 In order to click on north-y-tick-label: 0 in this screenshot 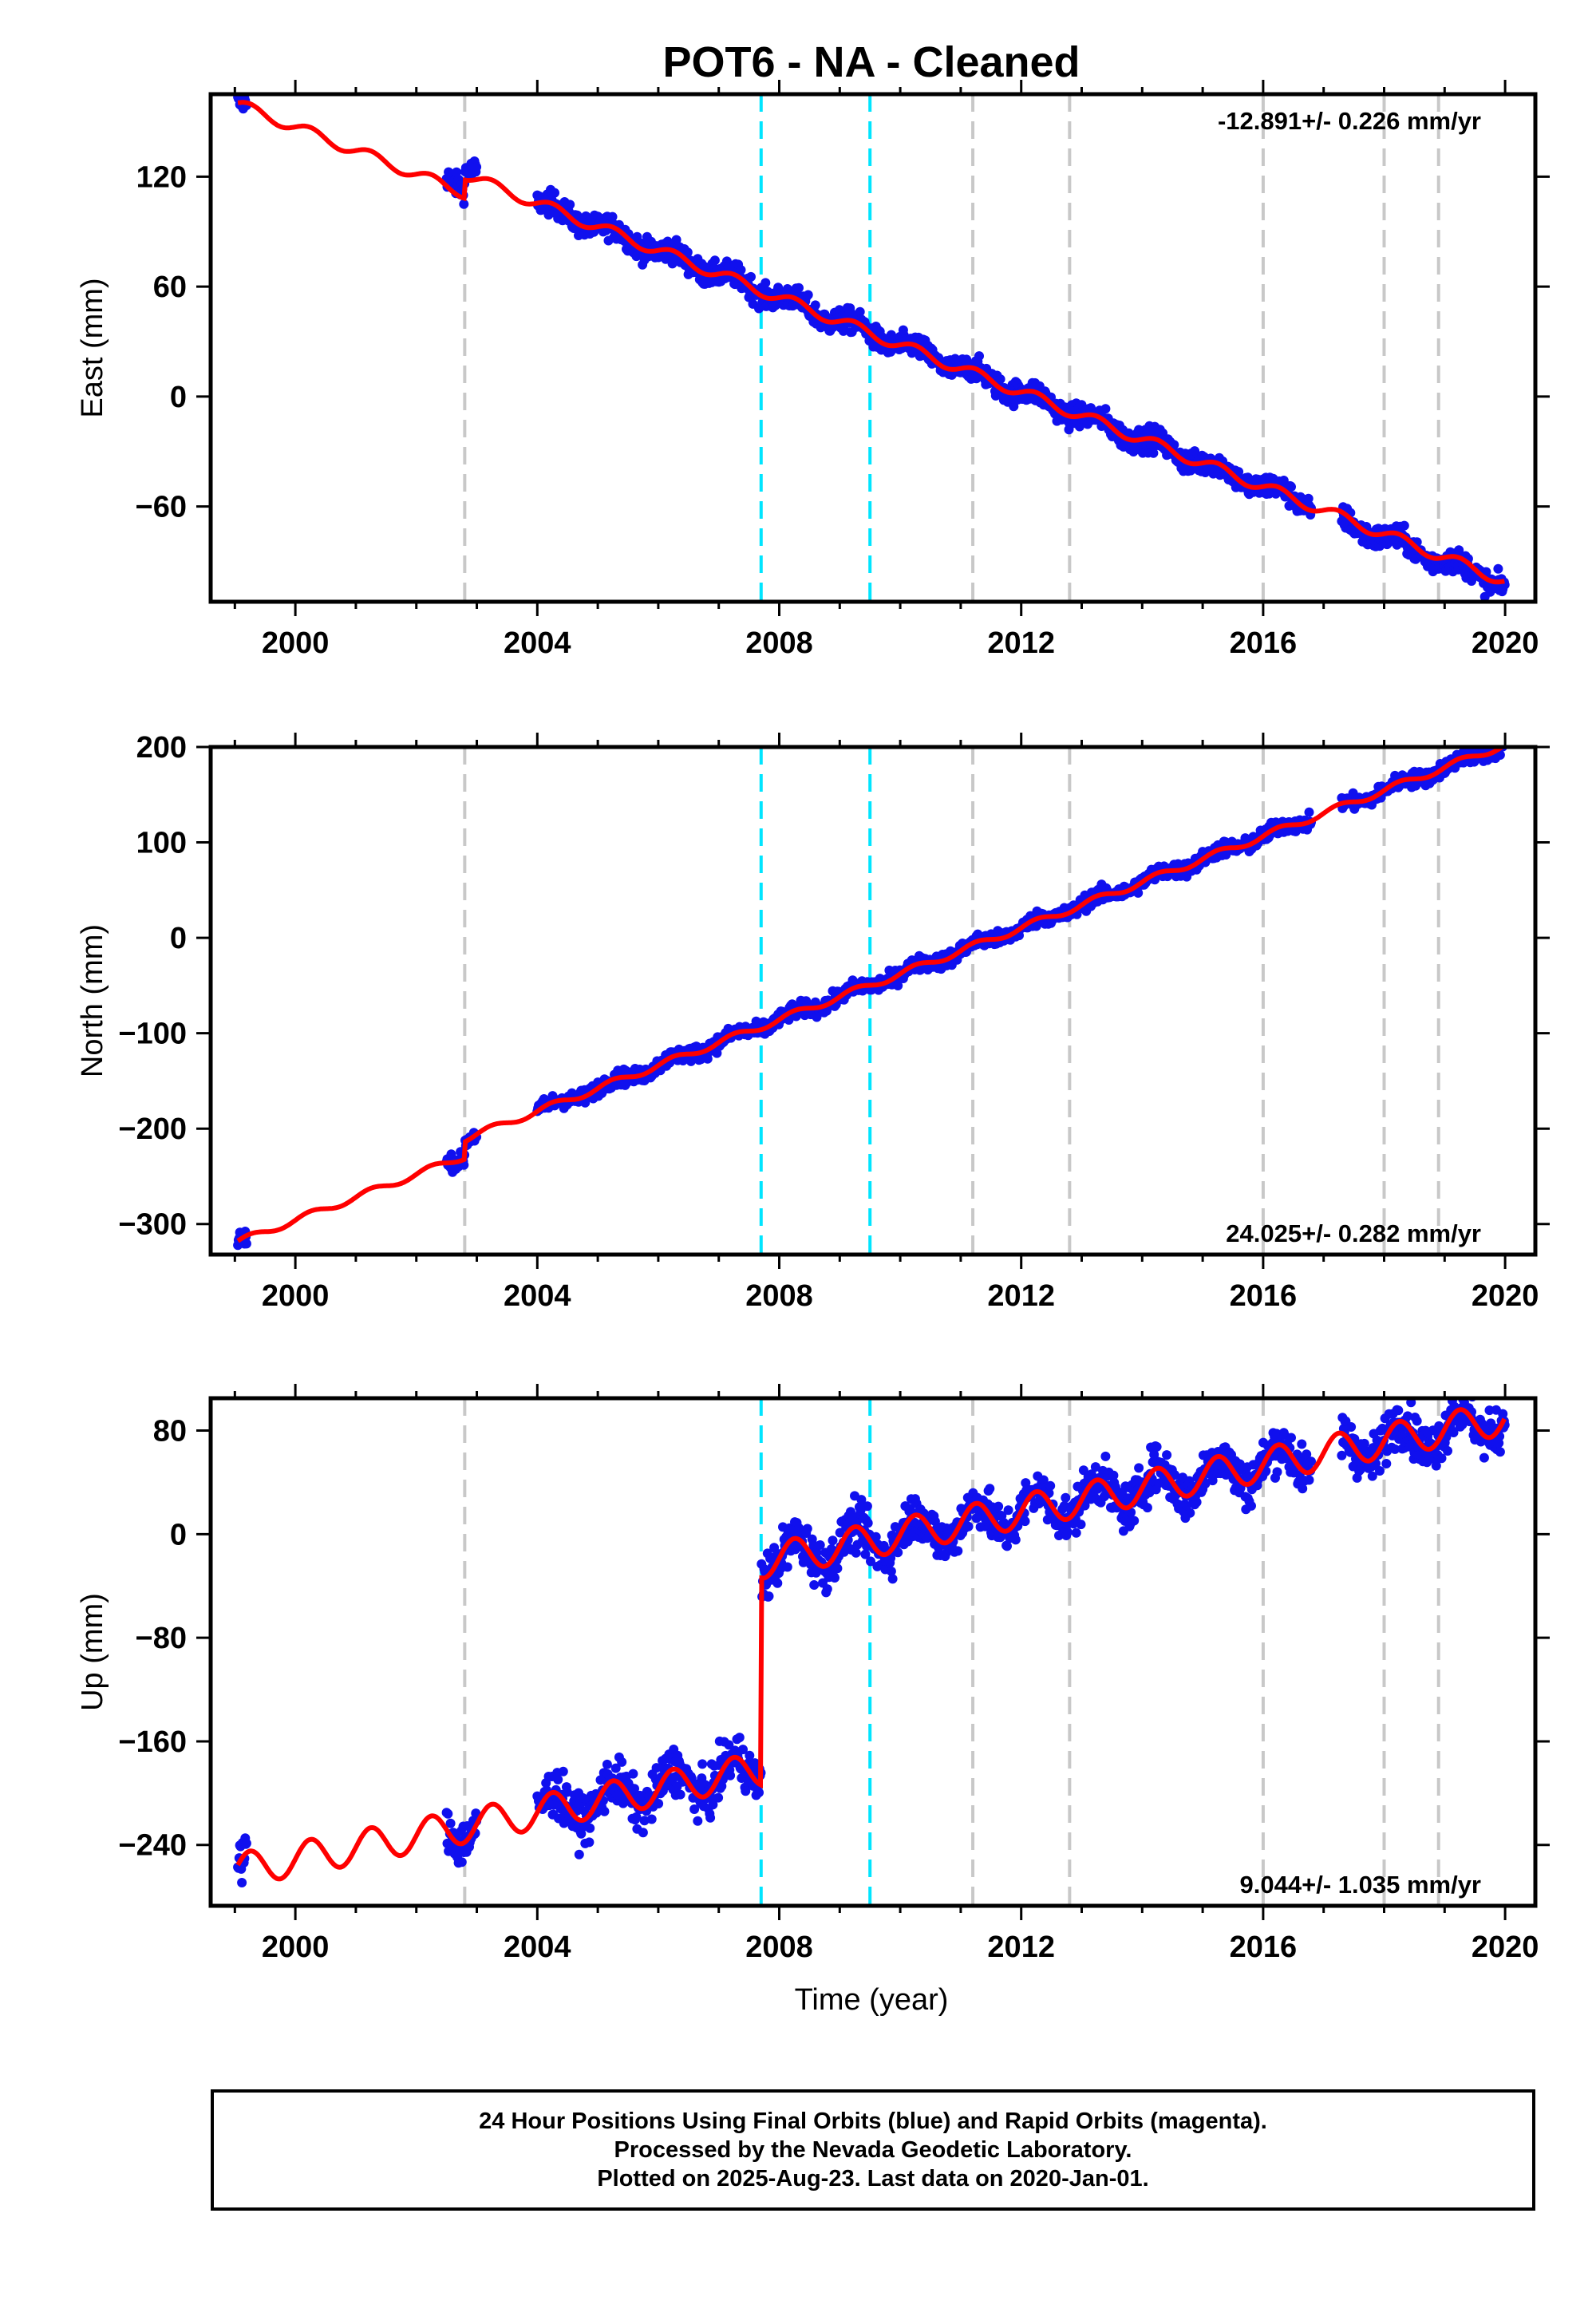, I will do `click(178, 938)`.